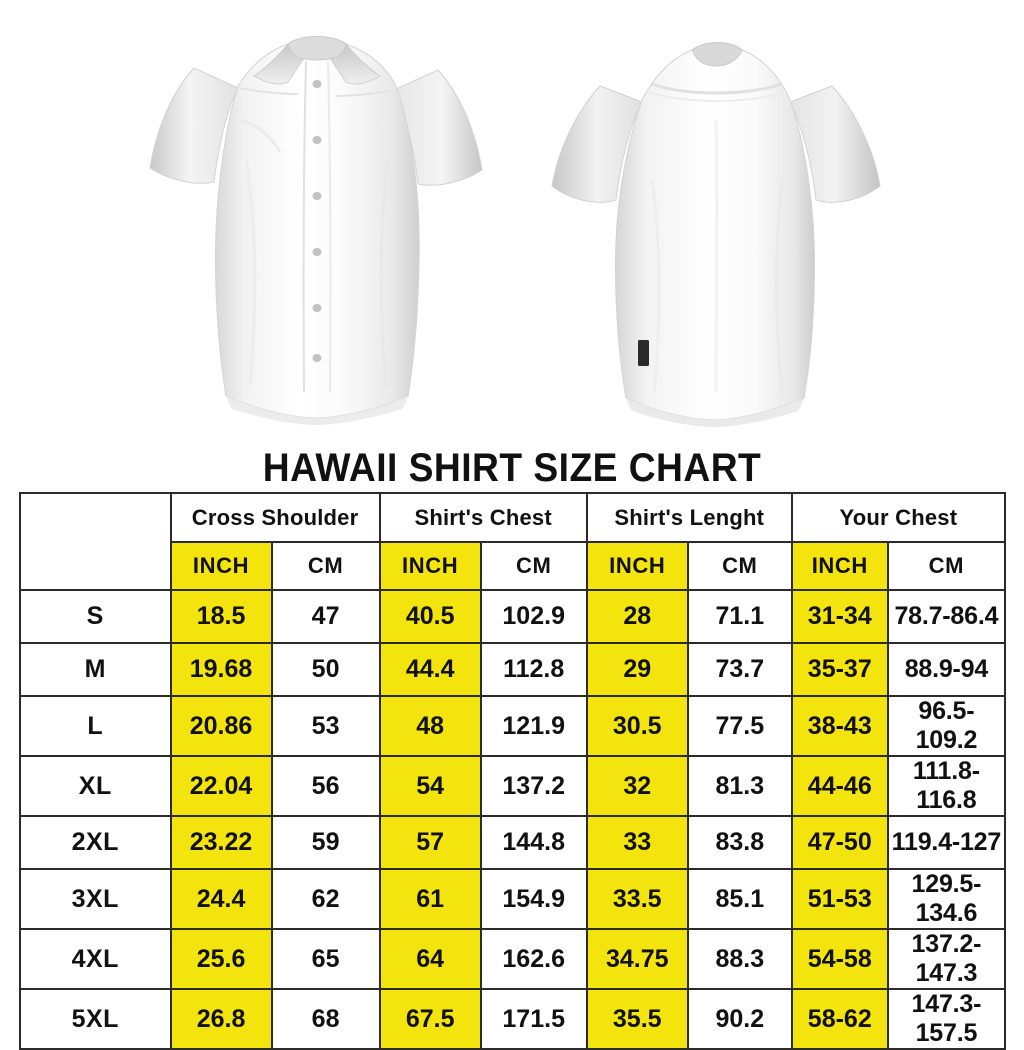  Describe the element at coordinates (325, 899) in the screenshot. I see `cell-3xl-cross-shoulder-cm: 62` at that location.